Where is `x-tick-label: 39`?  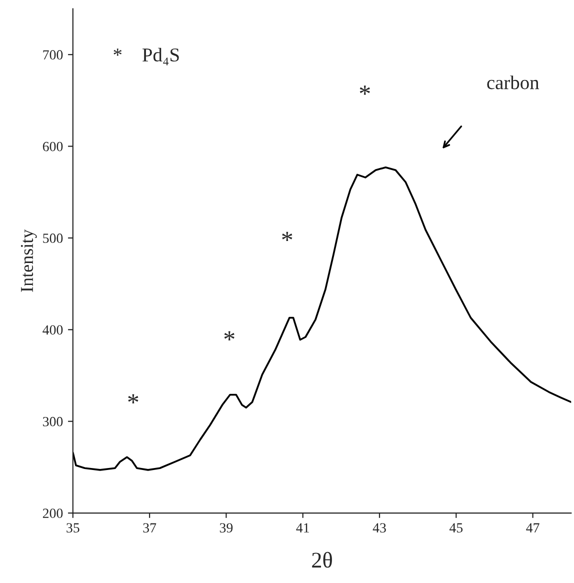
x-tick-label: 39 is located at coordinates (226, 528).